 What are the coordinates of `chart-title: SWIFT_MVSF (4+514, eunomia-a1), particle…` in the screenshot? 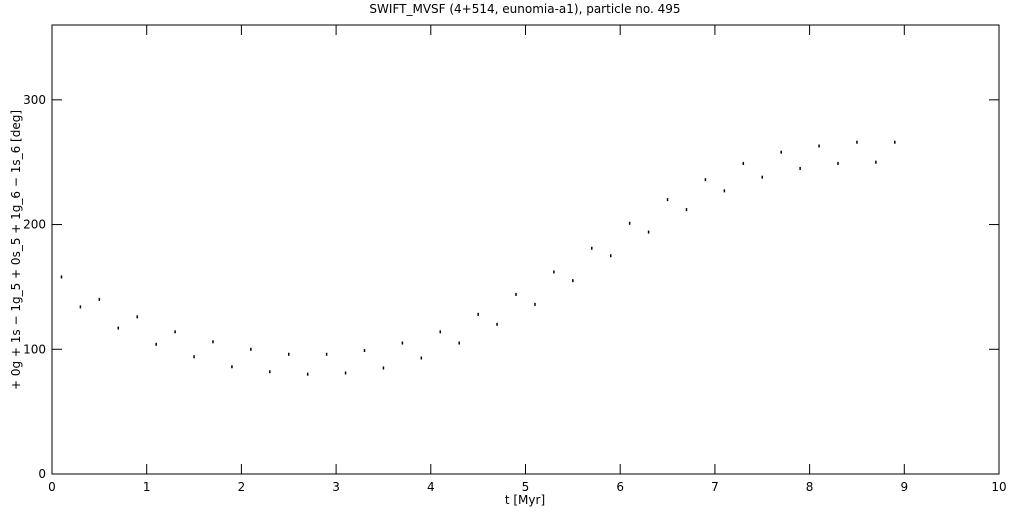 It's located at (524, 9).